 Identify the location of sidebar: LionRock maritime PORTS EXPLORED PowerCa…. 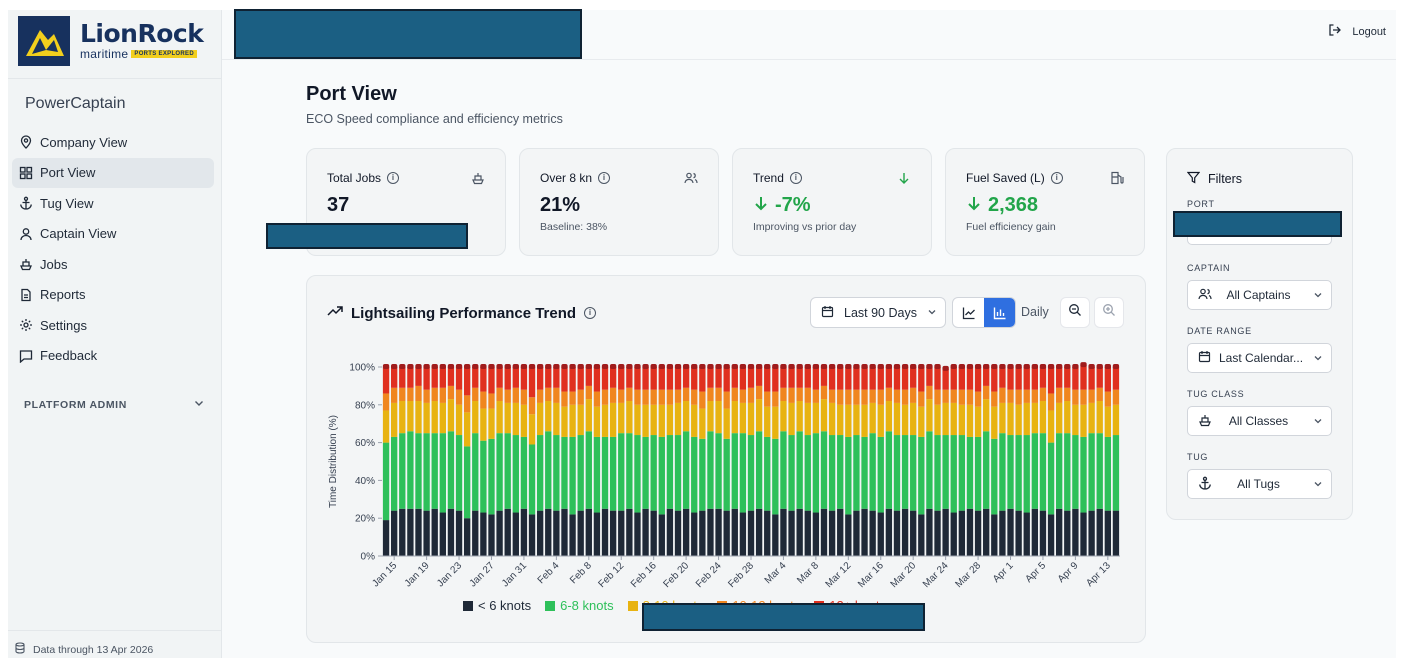
(115, 334).